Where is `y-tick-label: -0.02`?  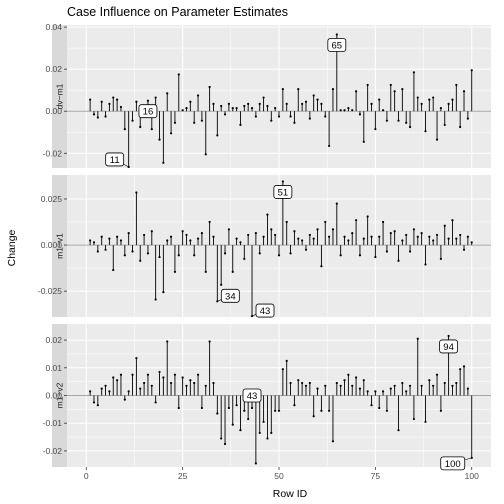 y-tick-label: -0.02 is located at coordinates (53, 451).